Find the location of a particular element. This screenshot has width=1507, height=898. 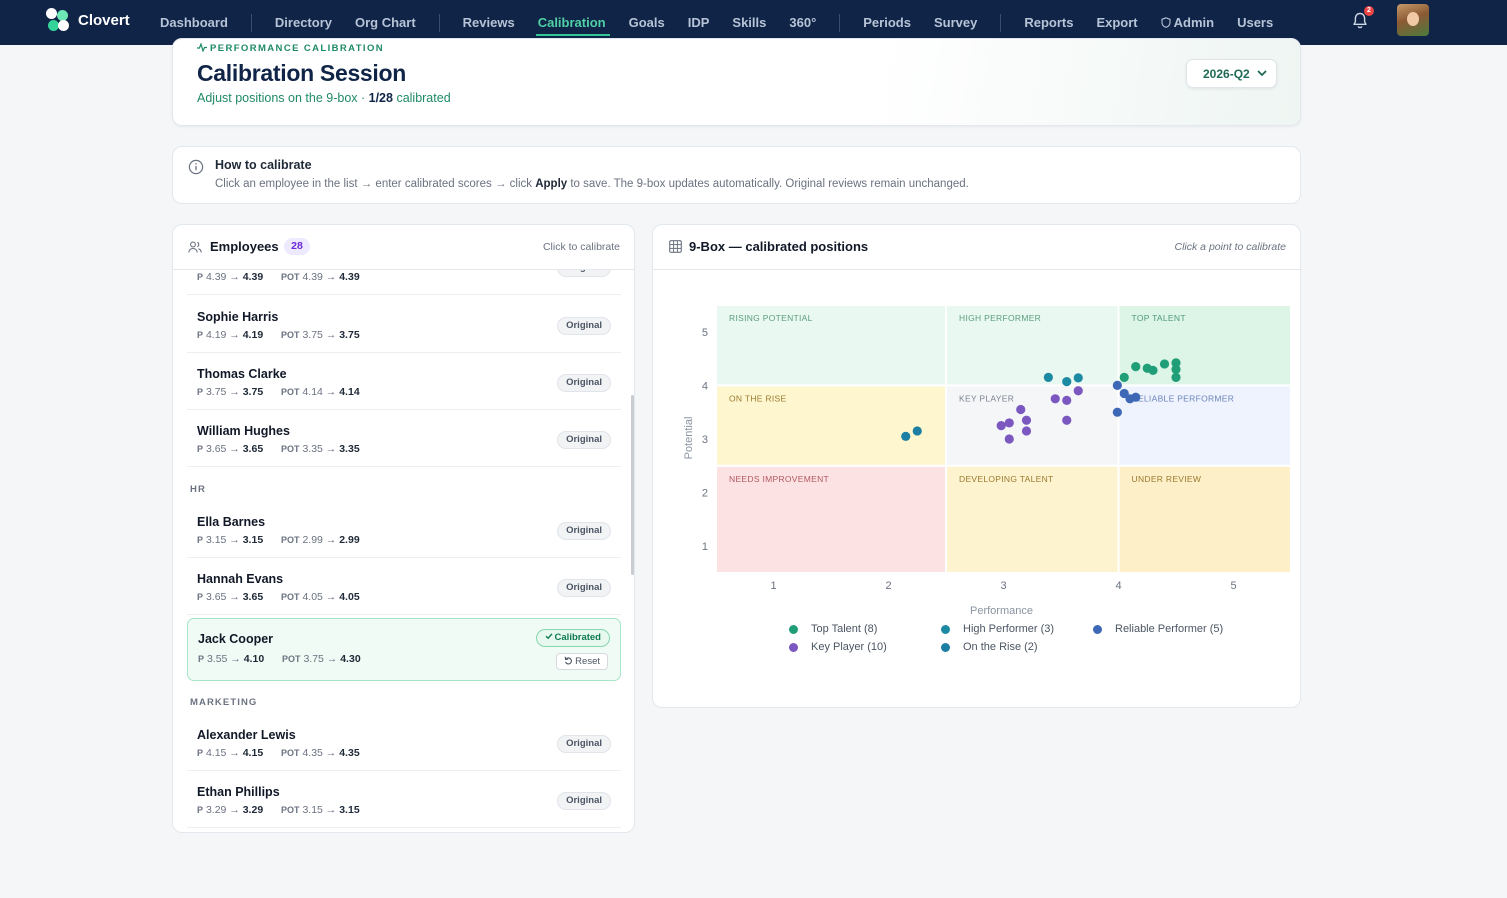

nav-item-directory: Directory is located at coordinates (303, 22).